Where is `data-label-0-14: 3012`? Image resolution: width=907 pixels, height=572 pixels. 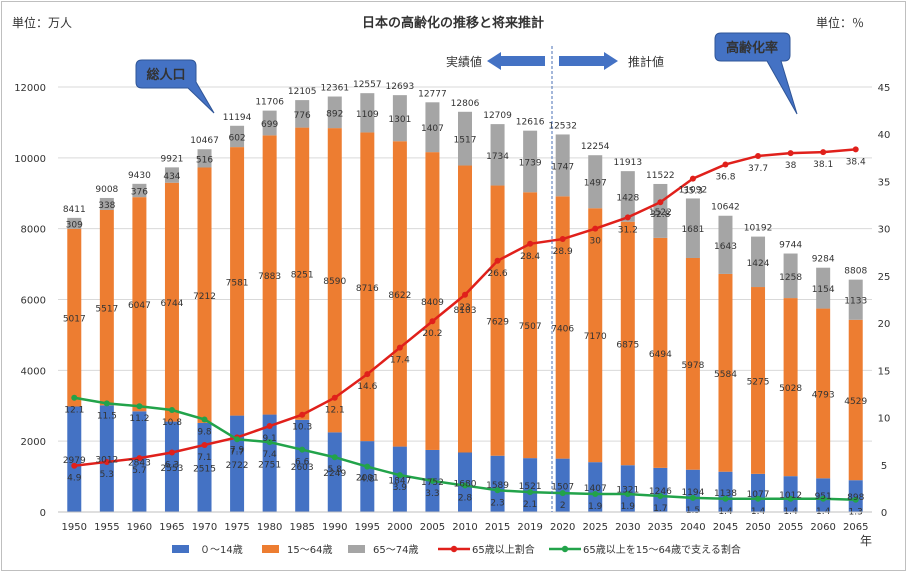
data-label-0-14: 3012 is located at coordinates (106, 461).